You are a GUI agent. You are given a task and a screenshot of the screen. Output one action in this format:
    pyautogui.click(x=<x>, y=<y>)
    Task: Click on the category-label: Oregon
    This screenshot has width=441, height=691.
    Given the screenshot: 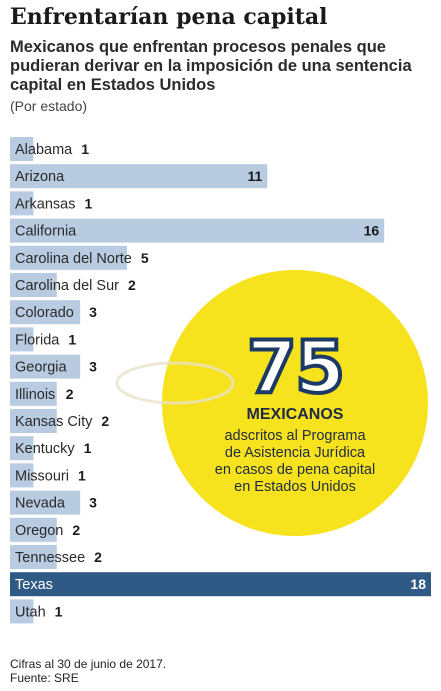 What is the action you would take?
    pyautogui.click(x=39, y=531)
    